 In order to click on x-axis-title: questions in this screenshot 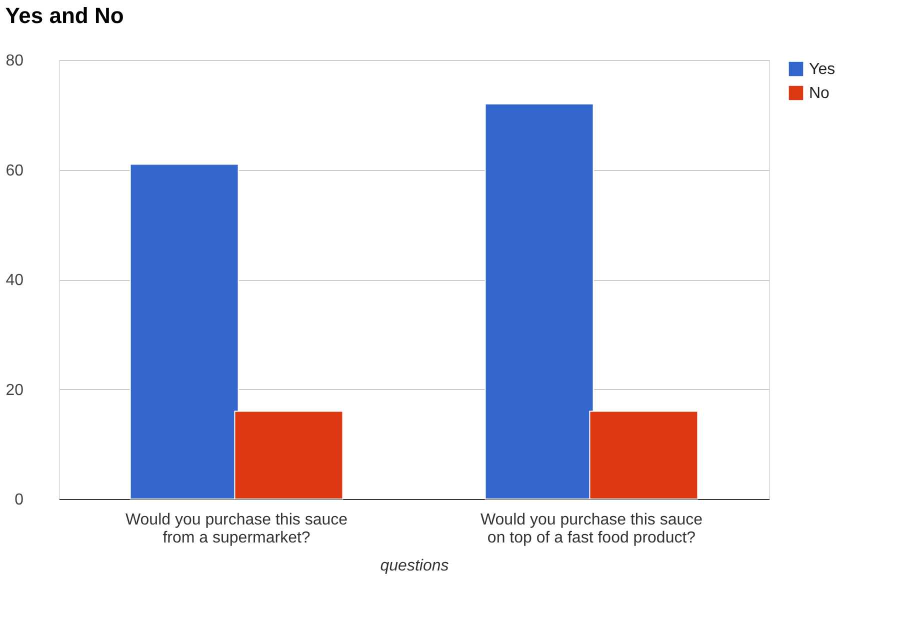, I will do `click(414, 566)`.